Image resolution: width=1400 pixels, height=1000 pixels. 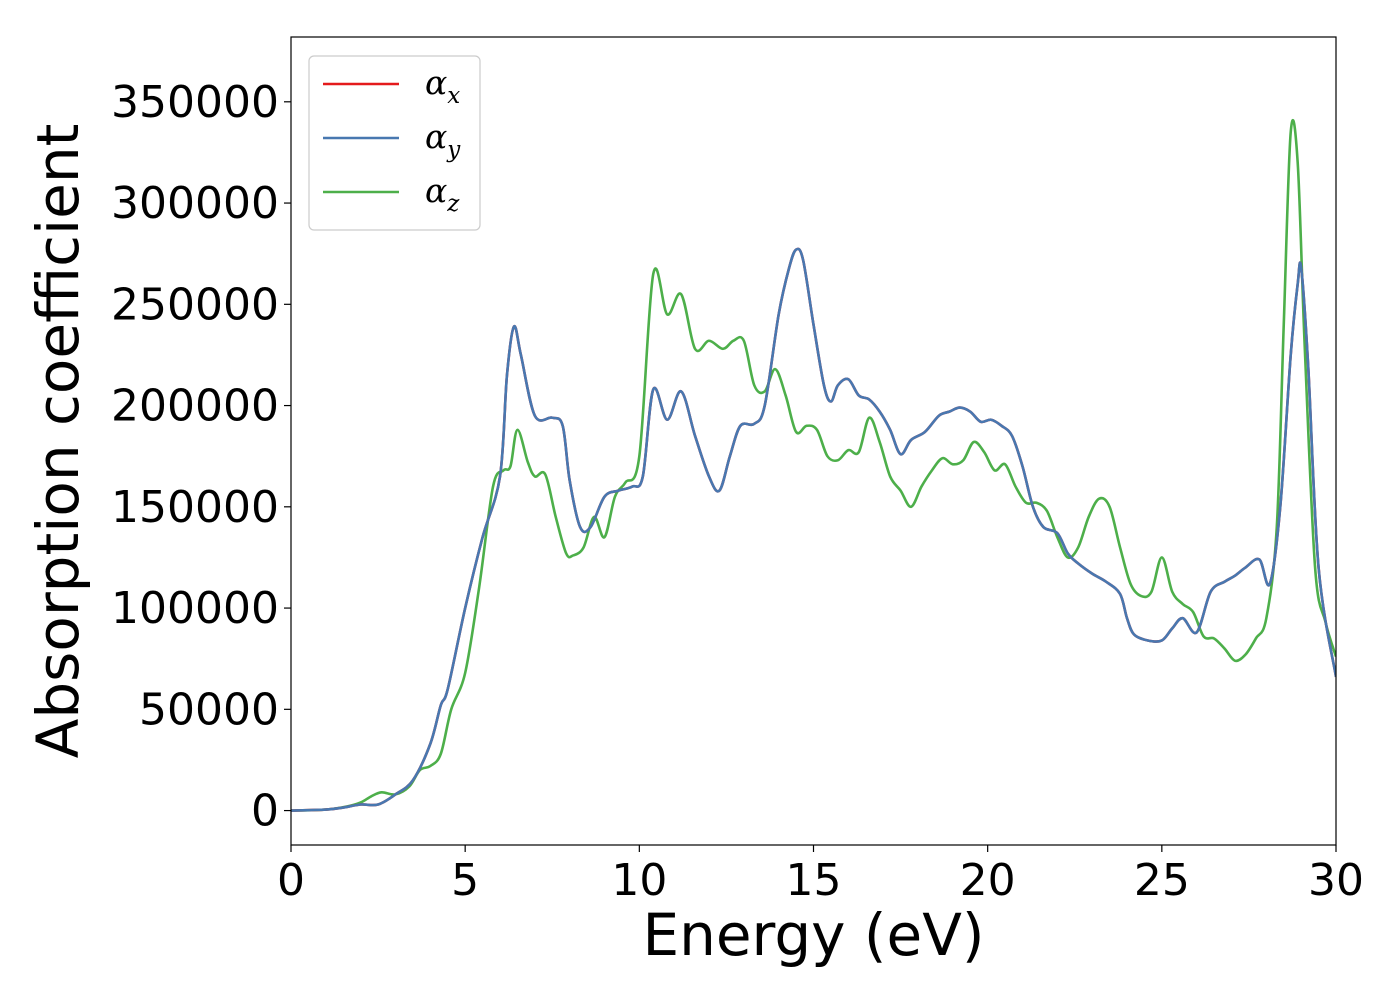 What do you see at coordinates (58, 441) in the screenshot?
I see `y-axis-title: Absorption coefficient` at bounding box center [58, 441].